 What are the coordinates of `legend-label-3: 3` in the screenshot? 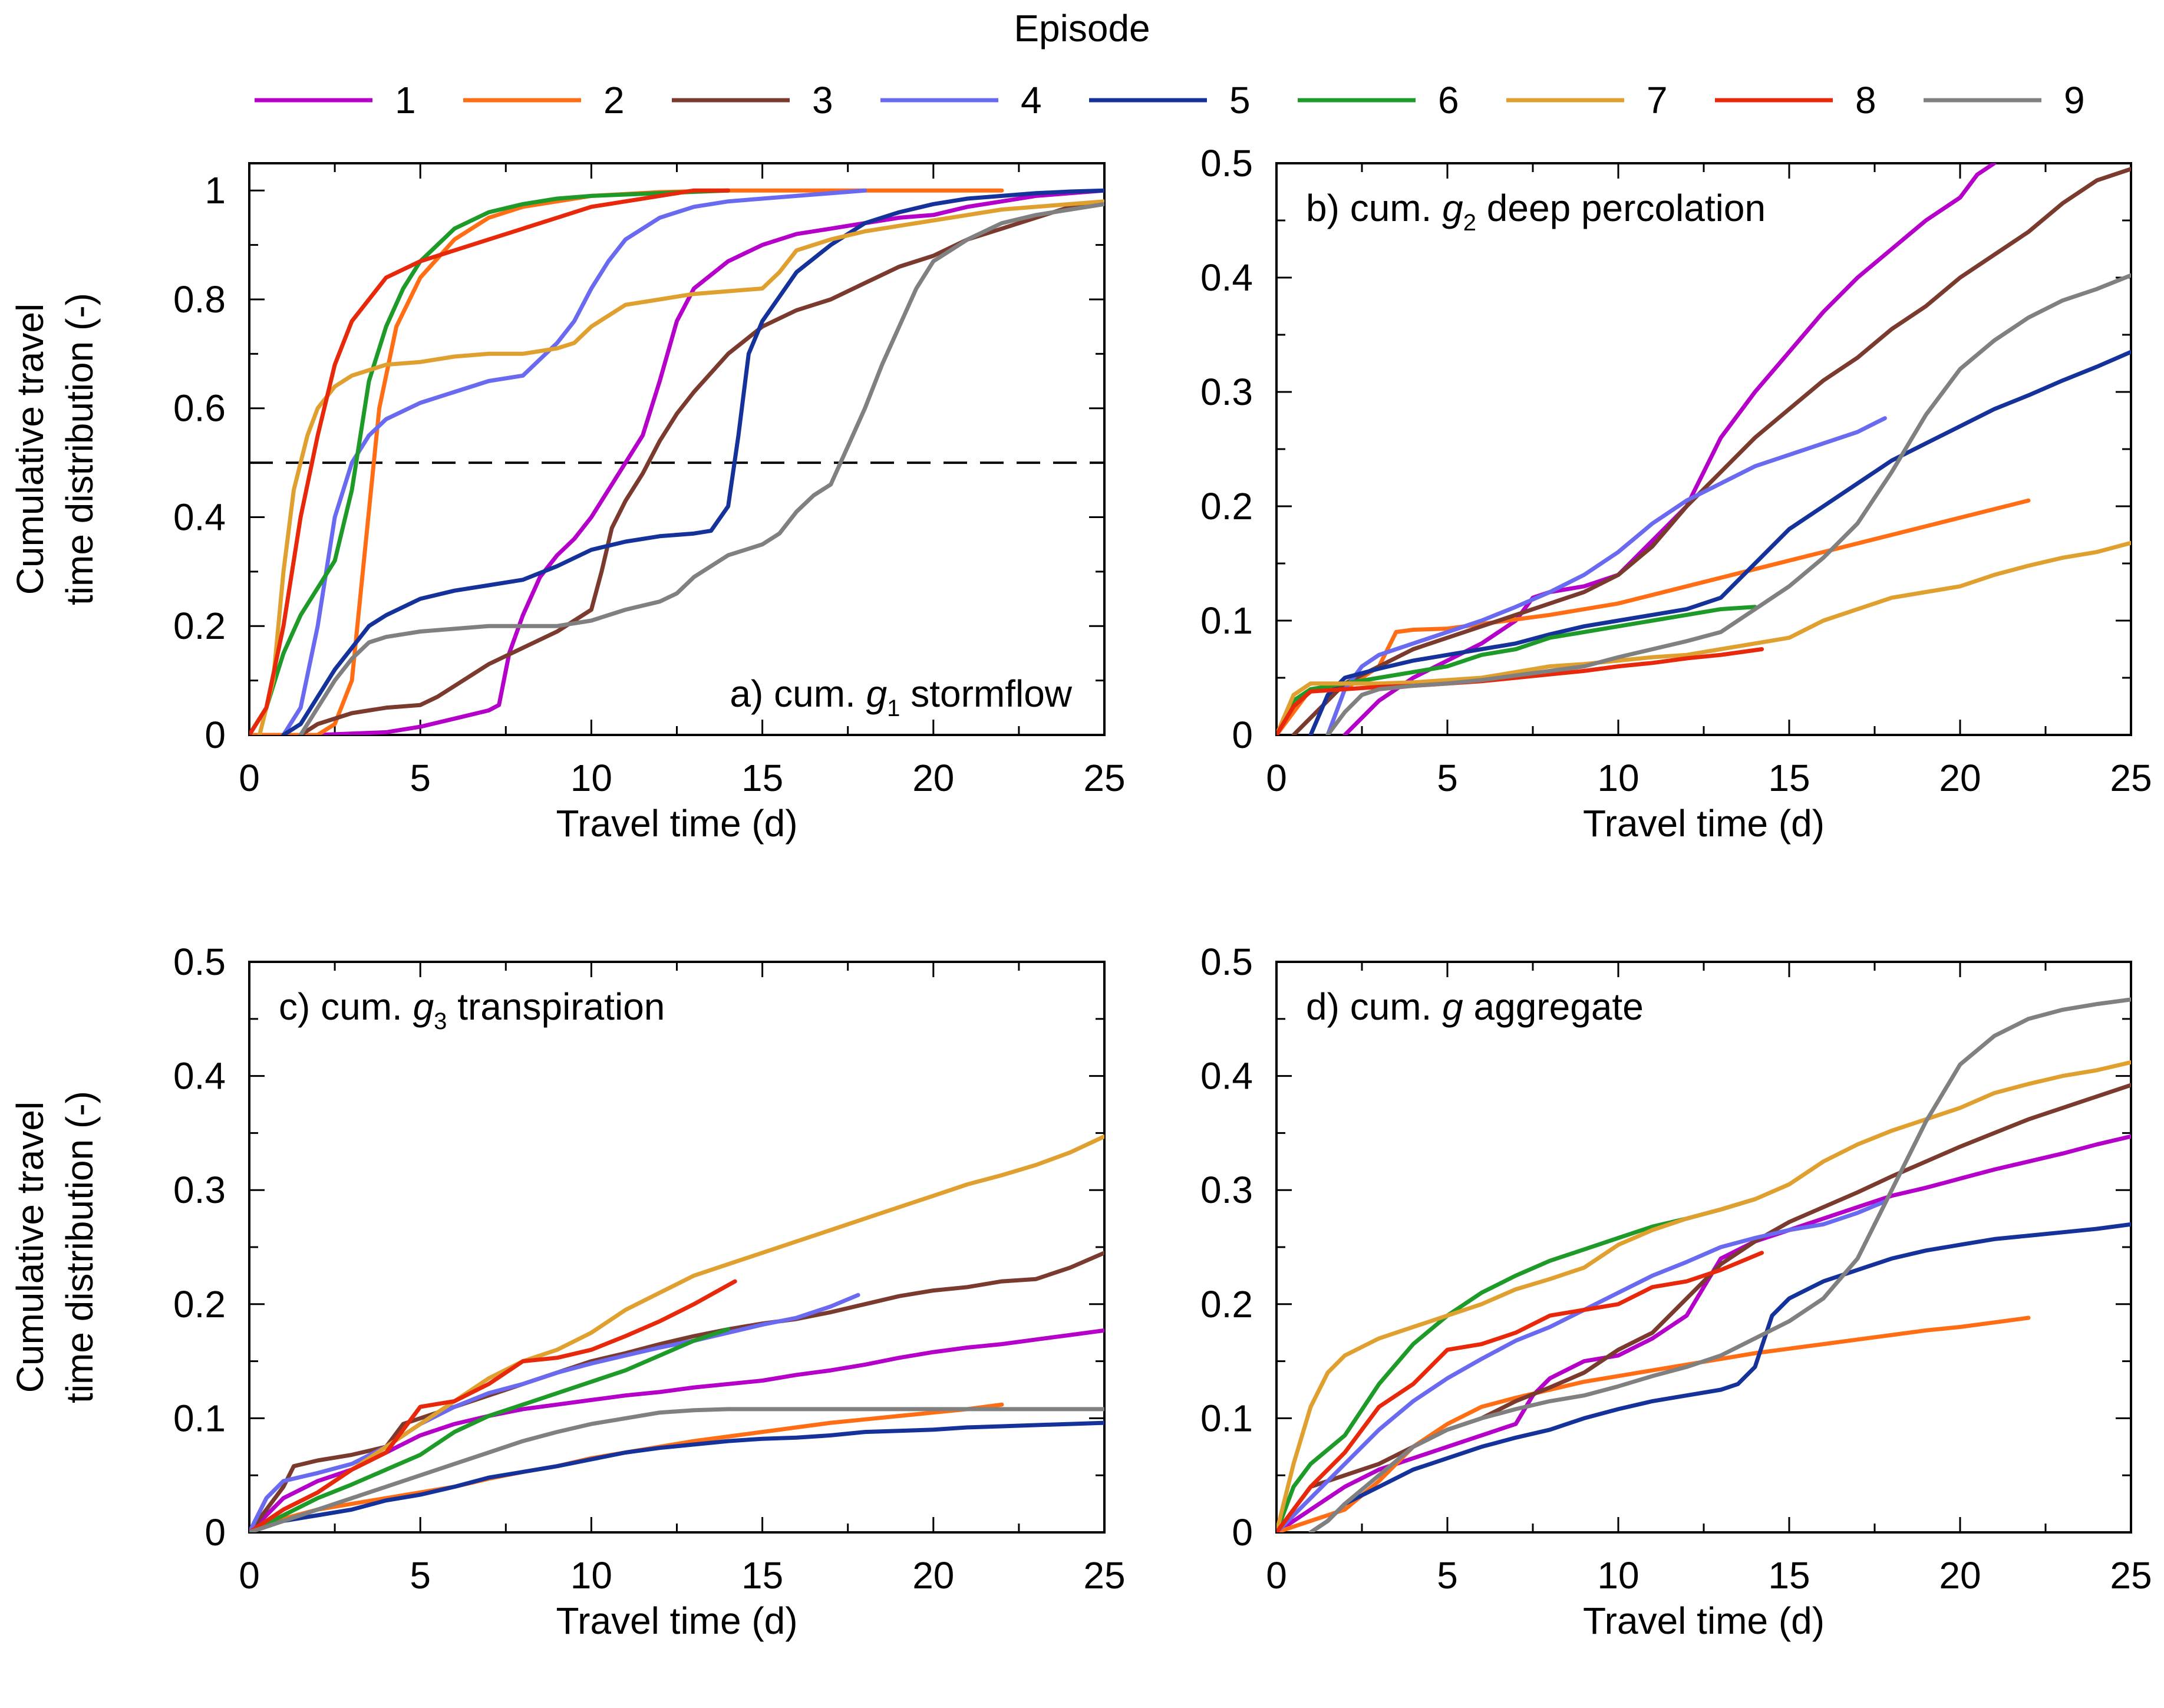 It's located at (822, 100).